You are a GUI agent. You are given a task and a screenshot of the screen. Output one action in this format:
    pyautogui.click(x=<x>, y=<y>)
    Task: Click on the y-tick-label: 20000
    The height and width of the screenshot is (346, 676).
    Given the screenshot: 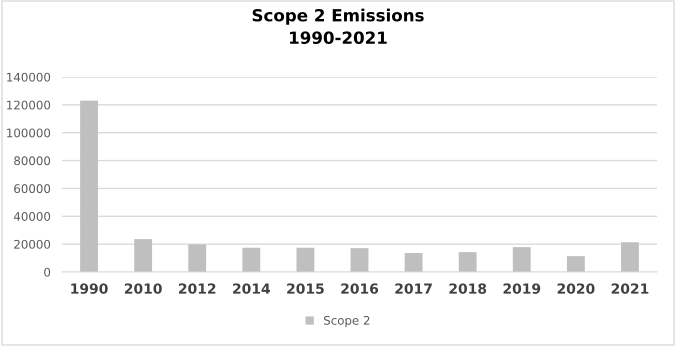 What is the action you would take?
    pyautogui.click(x=32, y=244)
    